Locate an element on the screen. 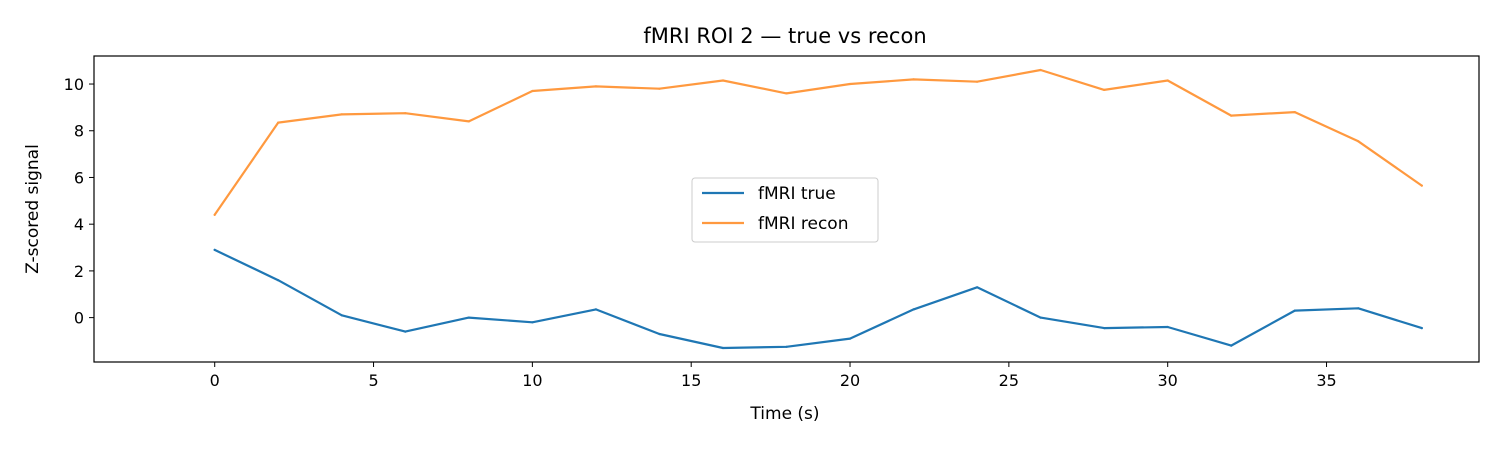 Image resolution: width=1500 pixels, height=450 pixels. y-tick-label: 2 is located at coordinates (79, 271).